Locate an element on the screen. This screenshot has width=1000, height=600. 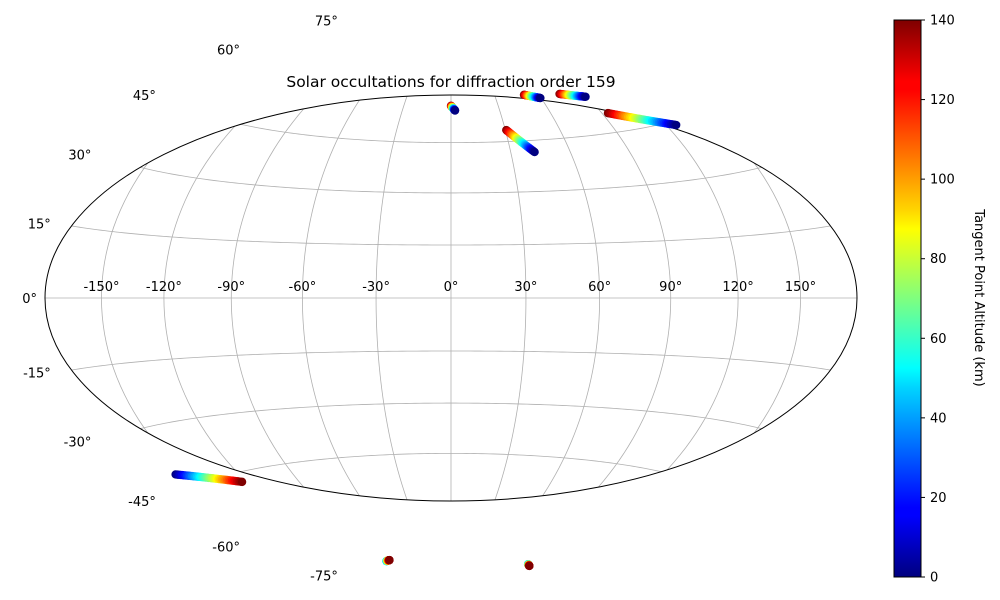
latitude-tick-label: 45° is located at coordinates (144, 96).